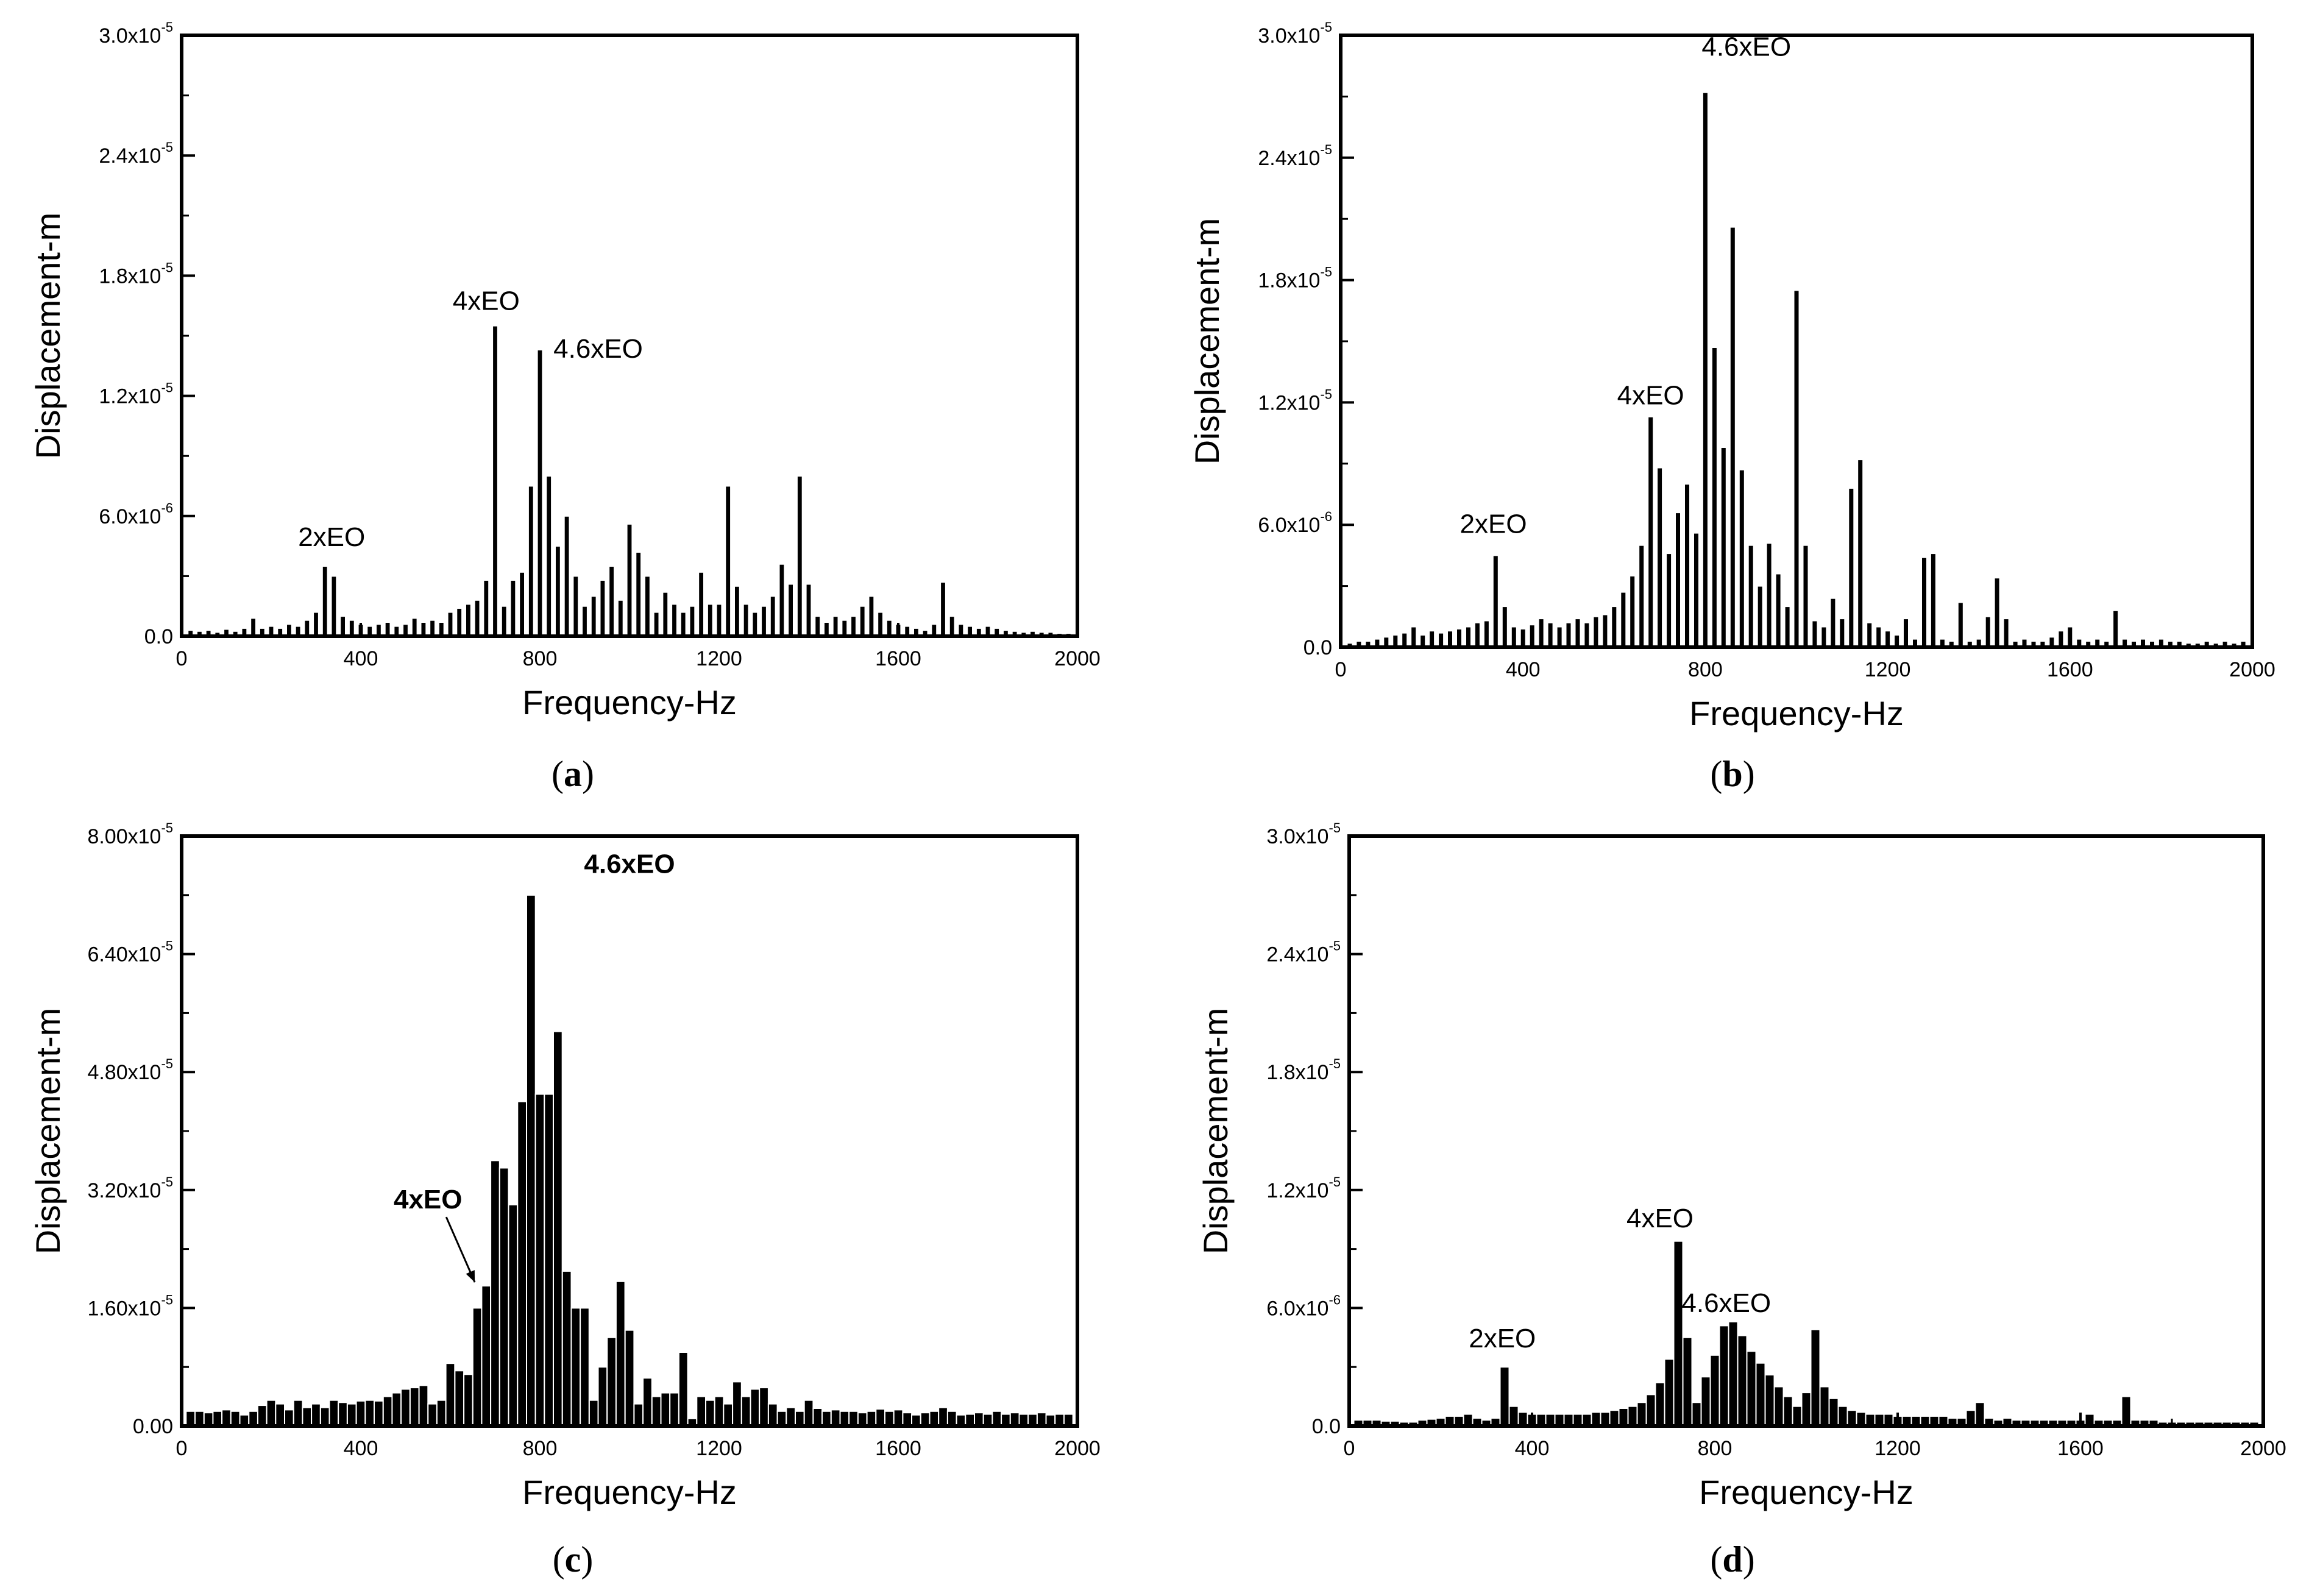 This screenshot has height=1596, width=2309. I want to click on y-tick-mantissa: 1.2x10, so click(1297, 1190).